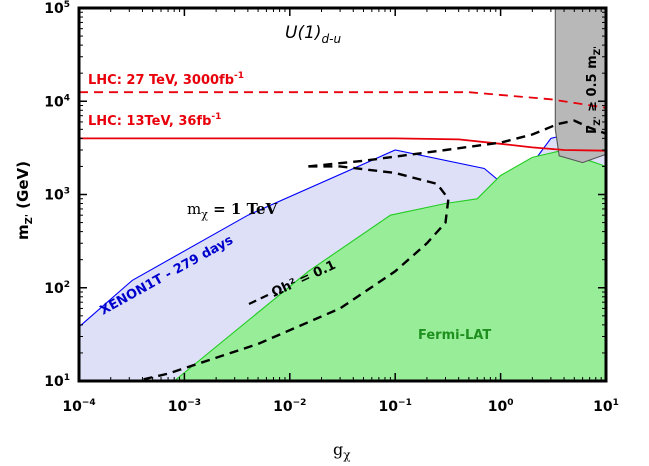  What do you see at coordinates (342, 451) in the screenshot?
I see `x-axis-label: gχ` at bounding box center [342, 451].